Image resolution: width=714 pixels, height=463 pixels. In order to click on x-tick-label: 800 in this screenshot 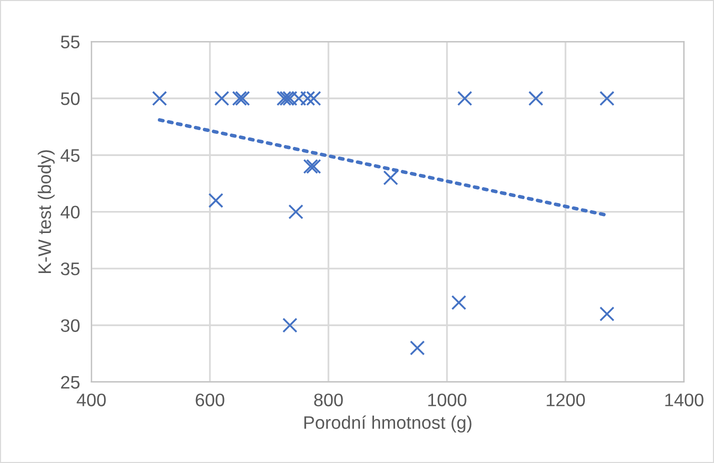, I will do `click(328, 400)`.